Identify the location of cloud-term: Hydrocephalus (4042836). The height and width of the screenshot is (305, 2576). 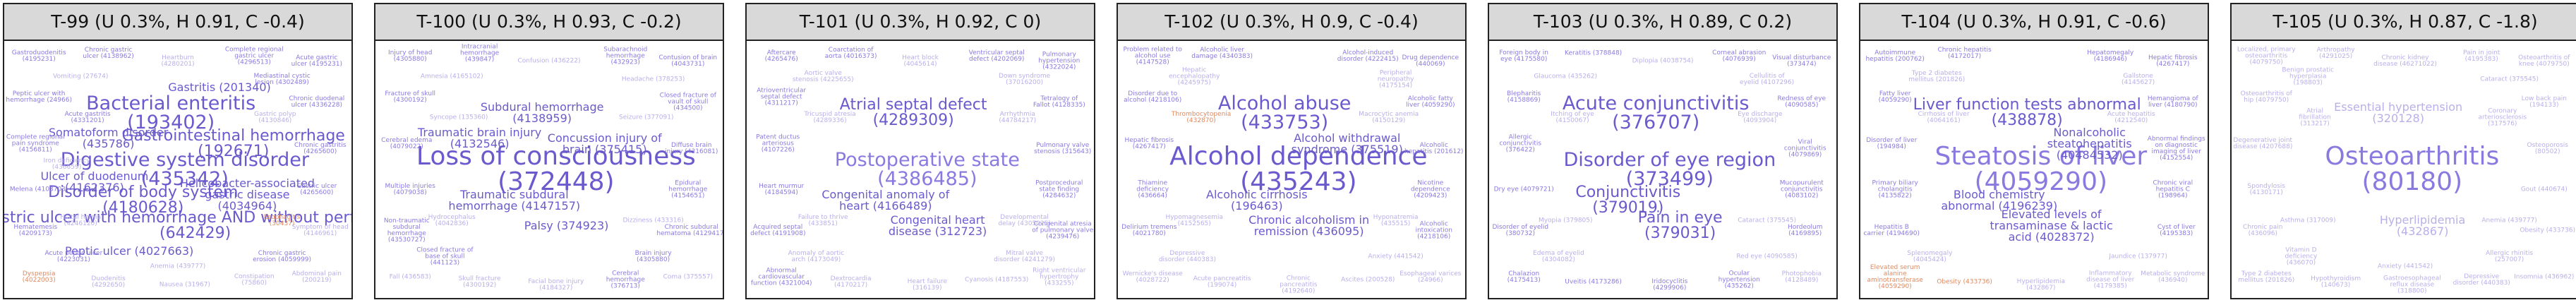
(452, 220).